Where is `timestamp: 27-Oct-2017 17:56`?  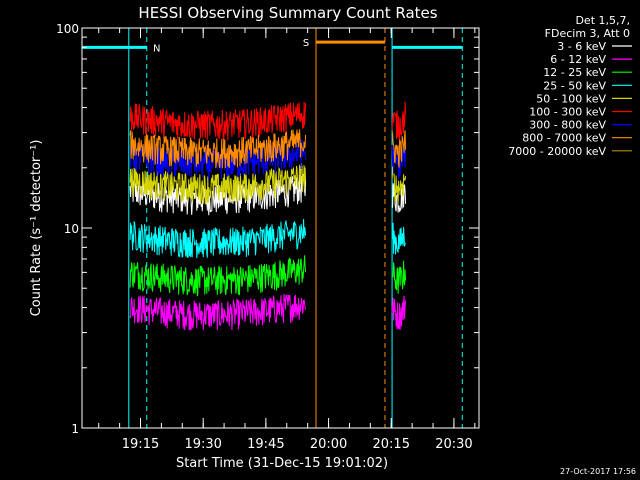
timestamp: 27-Oct-2017 17:56 is located at coordinates (598, 471).